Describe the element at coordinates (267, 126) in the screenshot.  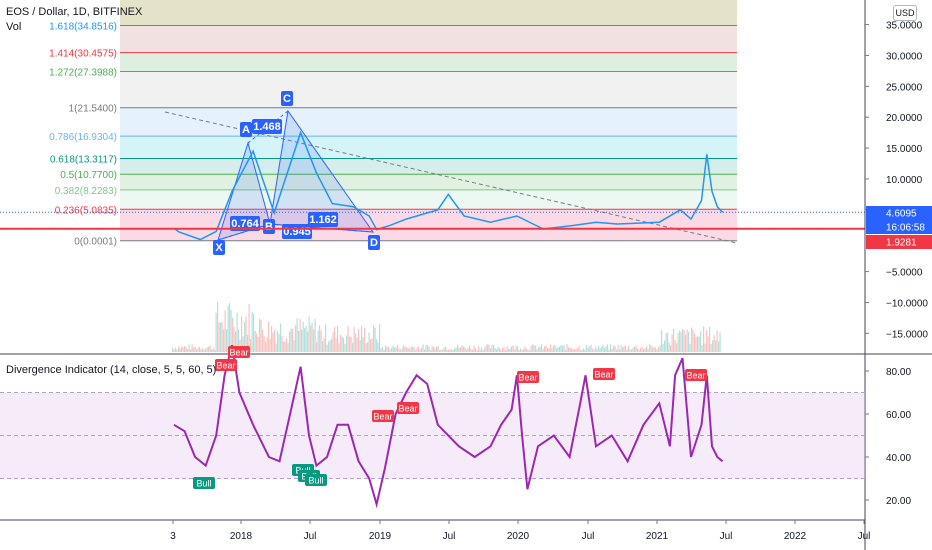
I see `ratio-label: 1.468` at that location.